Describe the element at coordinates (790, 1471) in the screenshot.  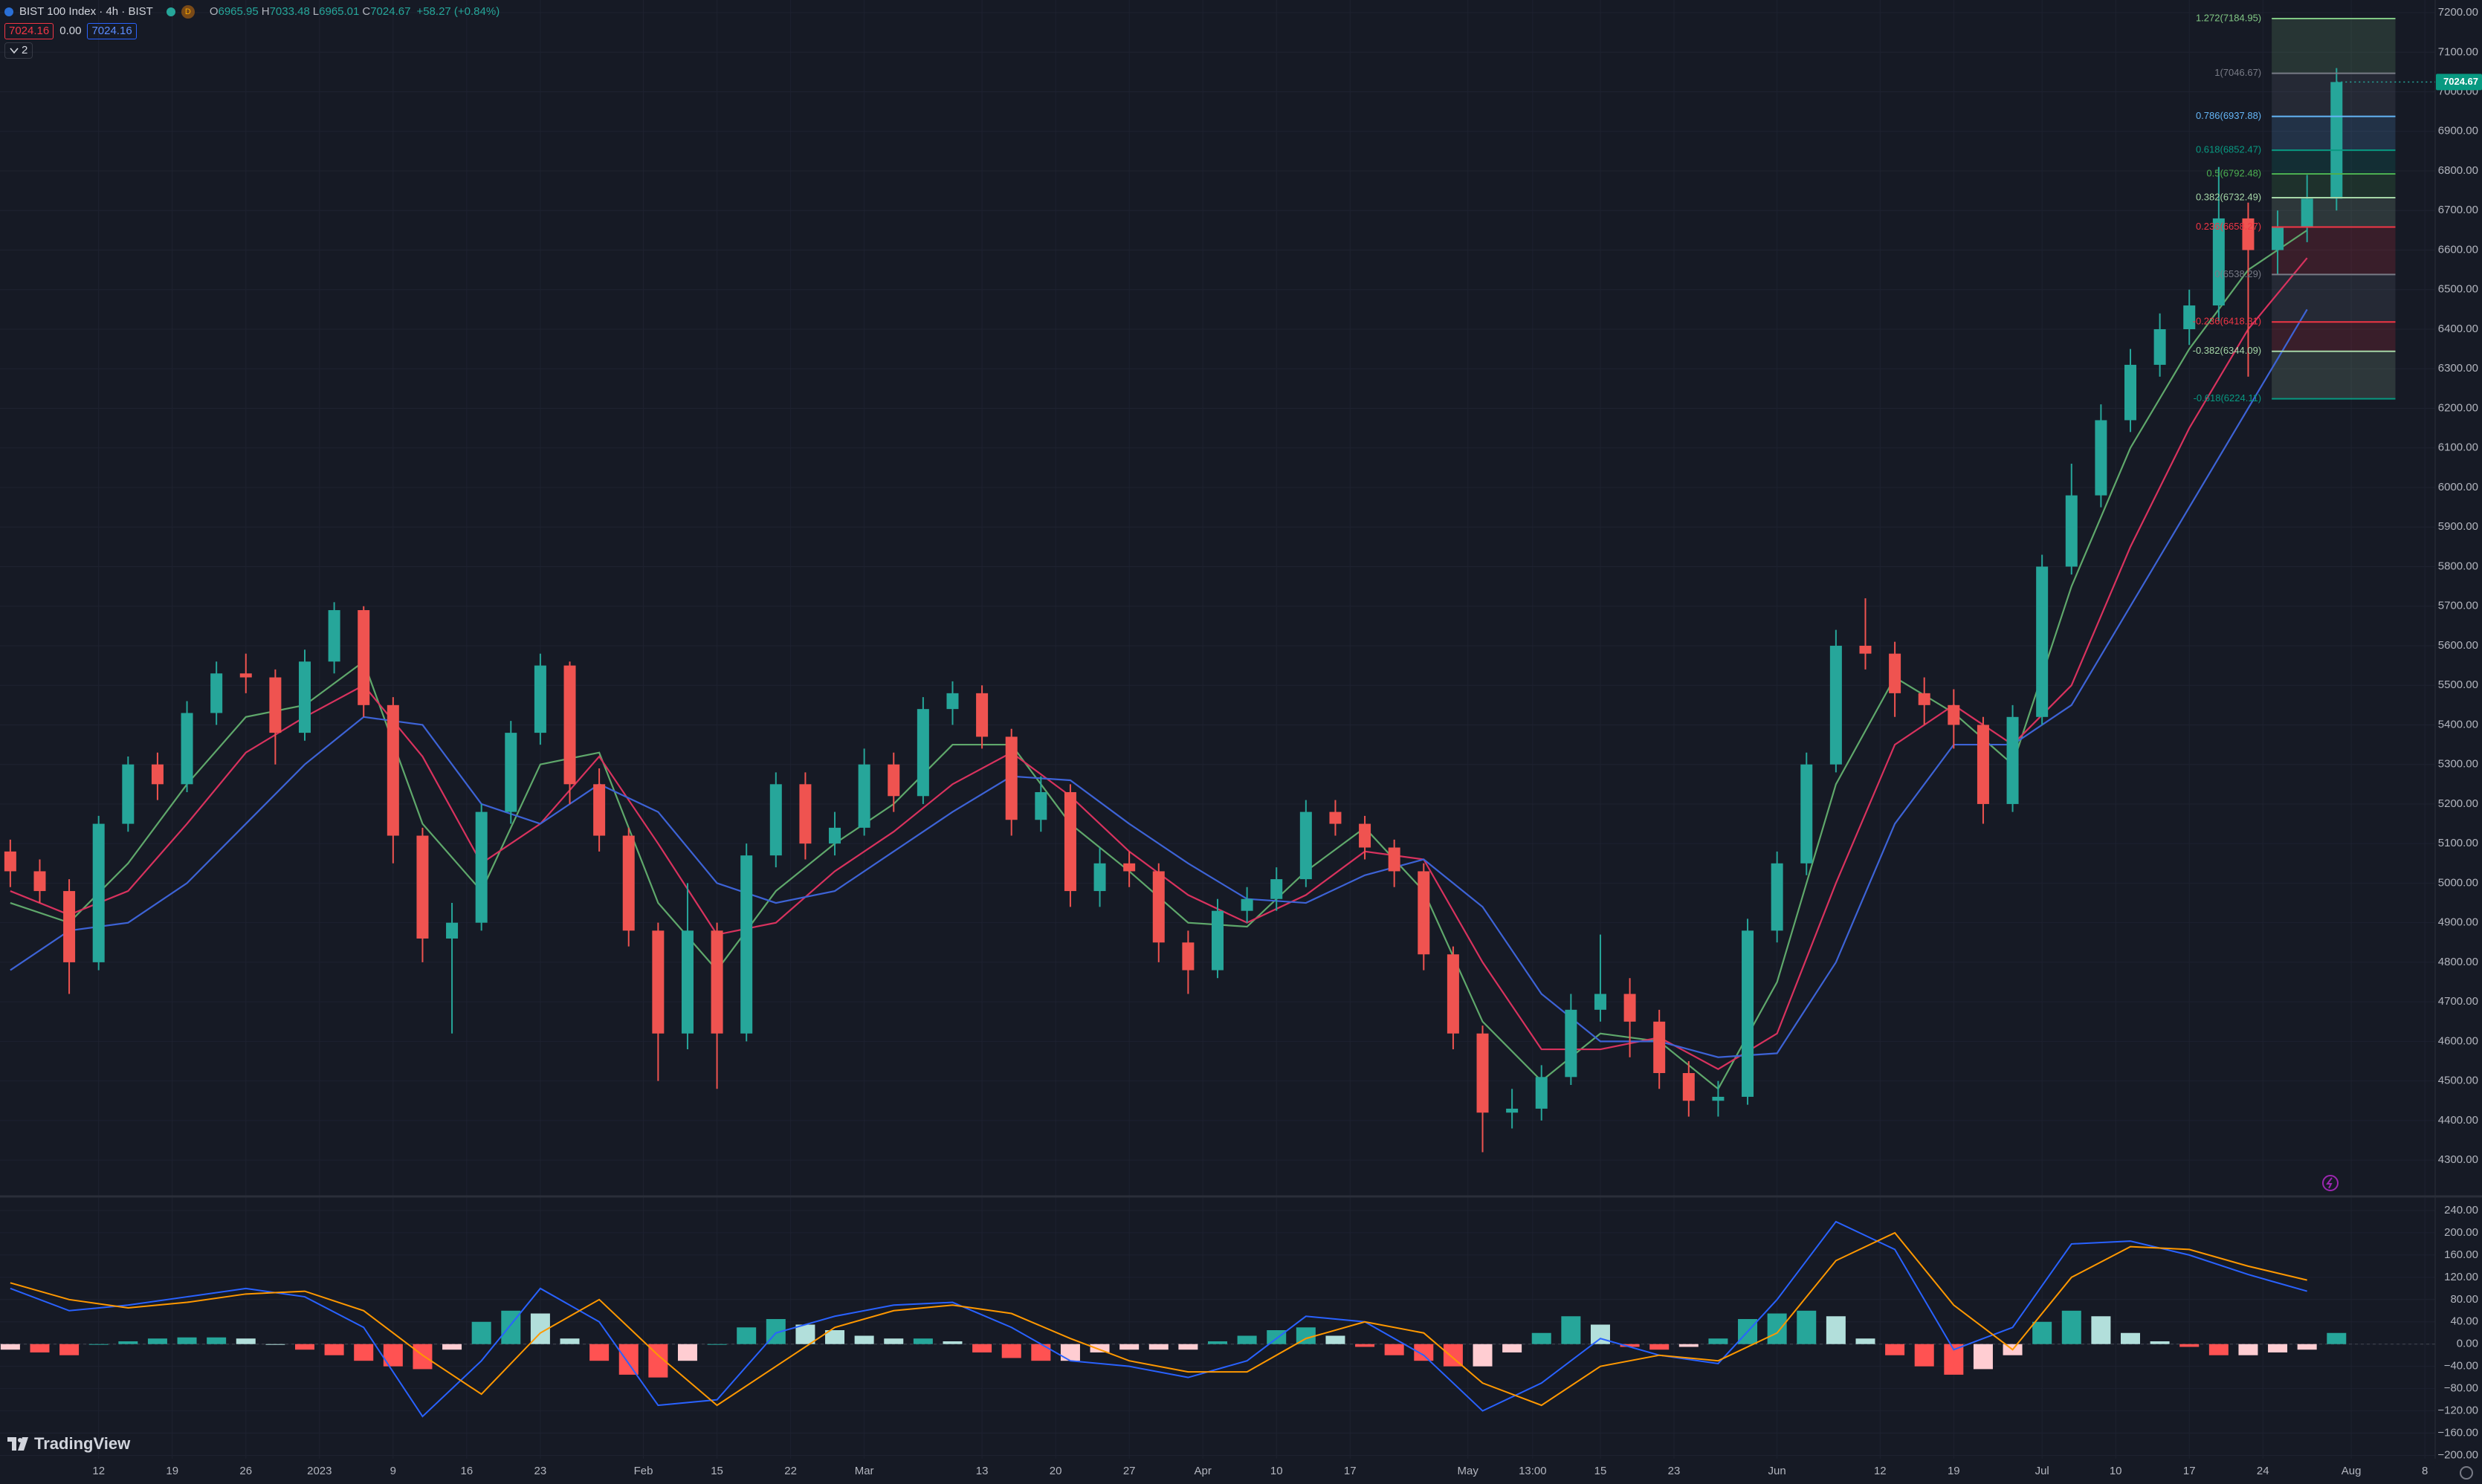
I see `x-tick-label: 22` at that location.